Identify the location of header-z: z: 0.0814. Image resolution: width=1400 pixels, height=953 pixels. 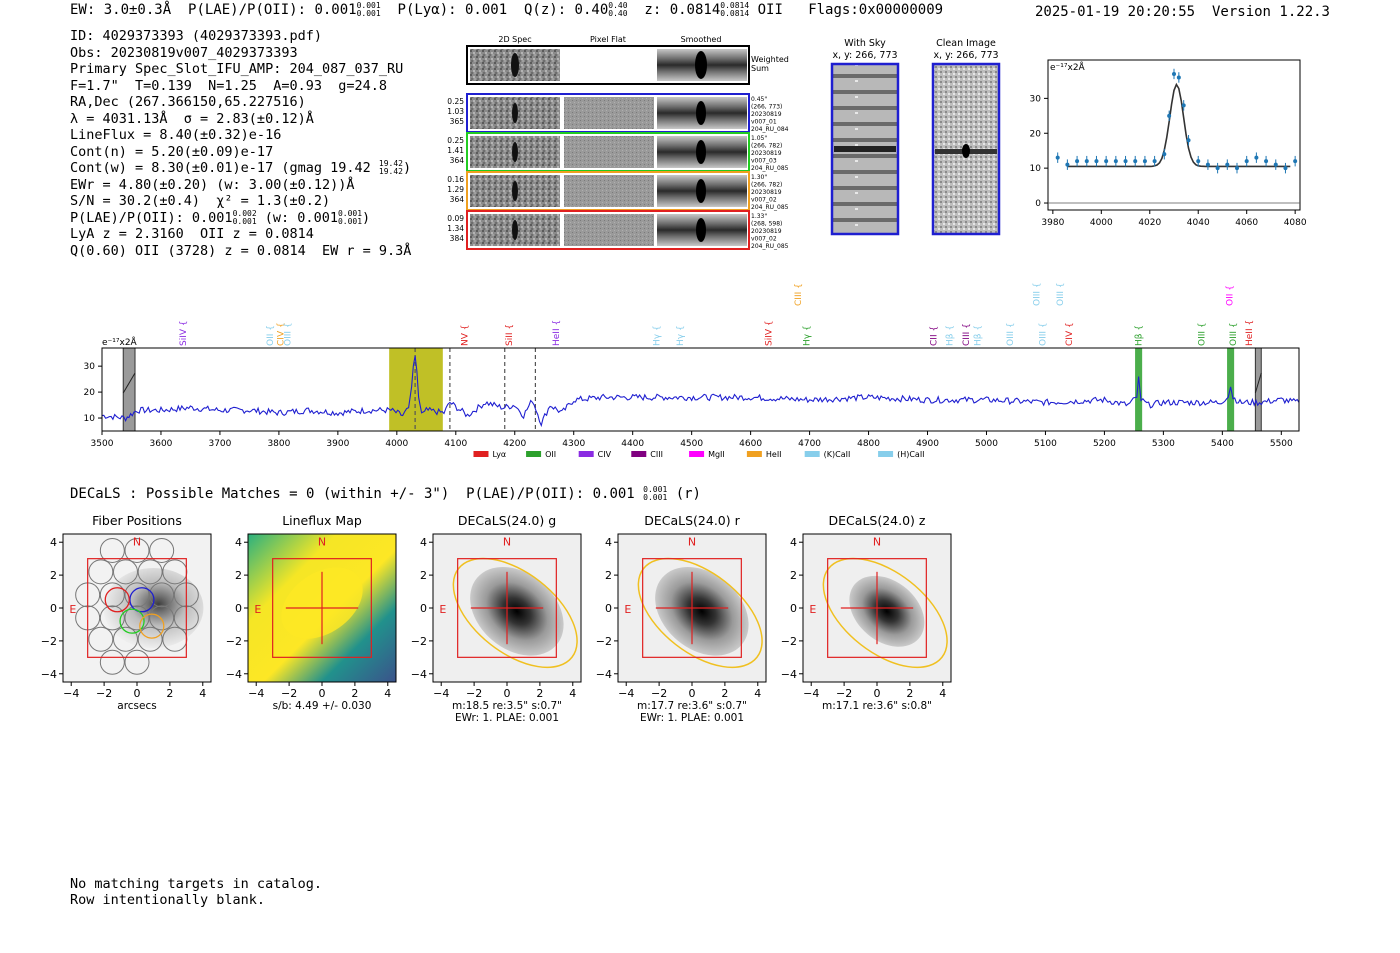
(682, 10).